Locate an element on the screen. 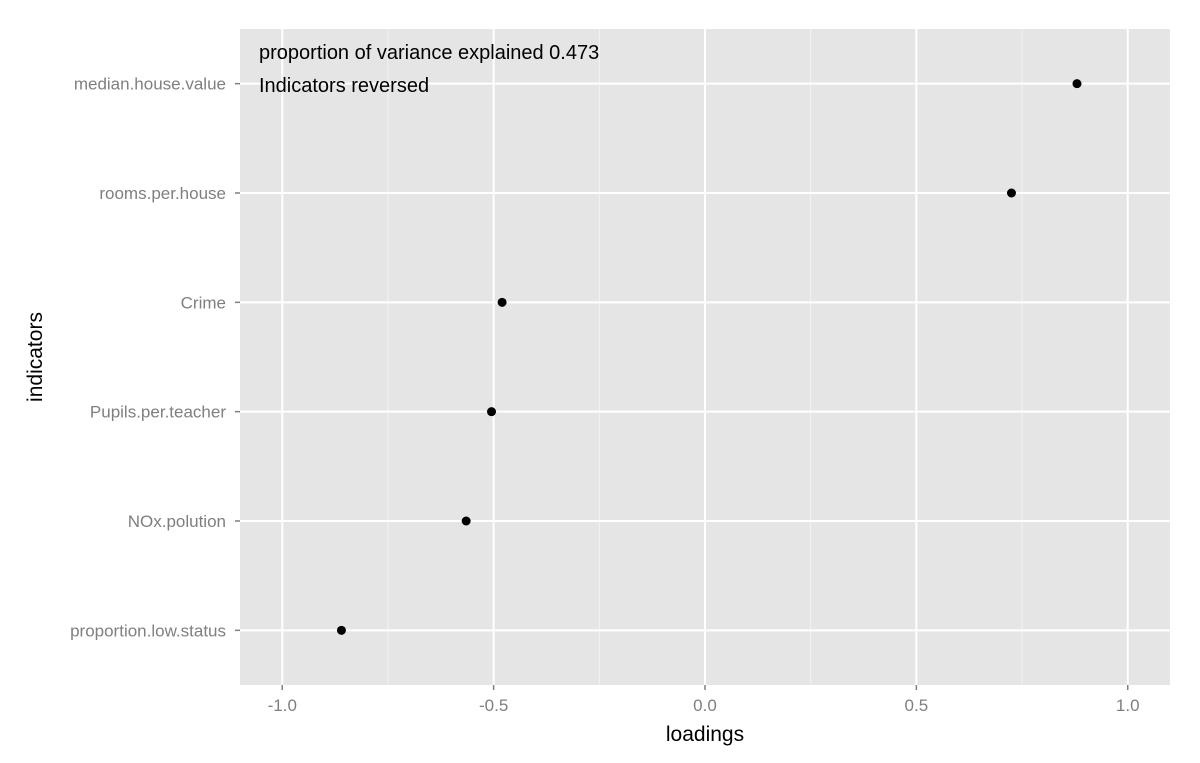 This screenshot has width=1200, height=763. annotation-reversed: Indicators reversed is located at coordinates (344, 86).